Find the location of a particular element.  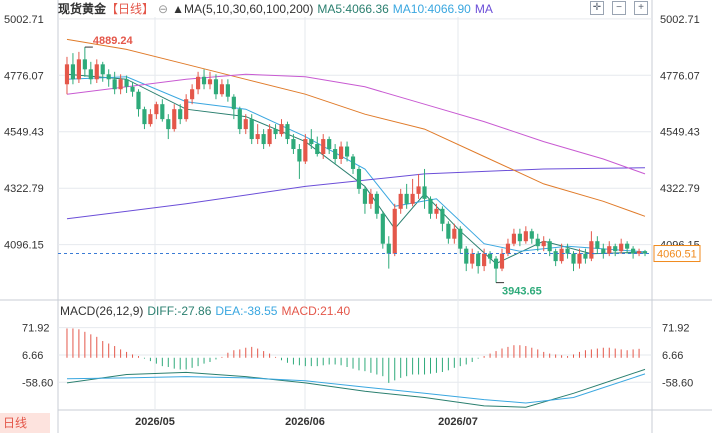

period-tag: 【日线】 is located at coordinates (130, 9).